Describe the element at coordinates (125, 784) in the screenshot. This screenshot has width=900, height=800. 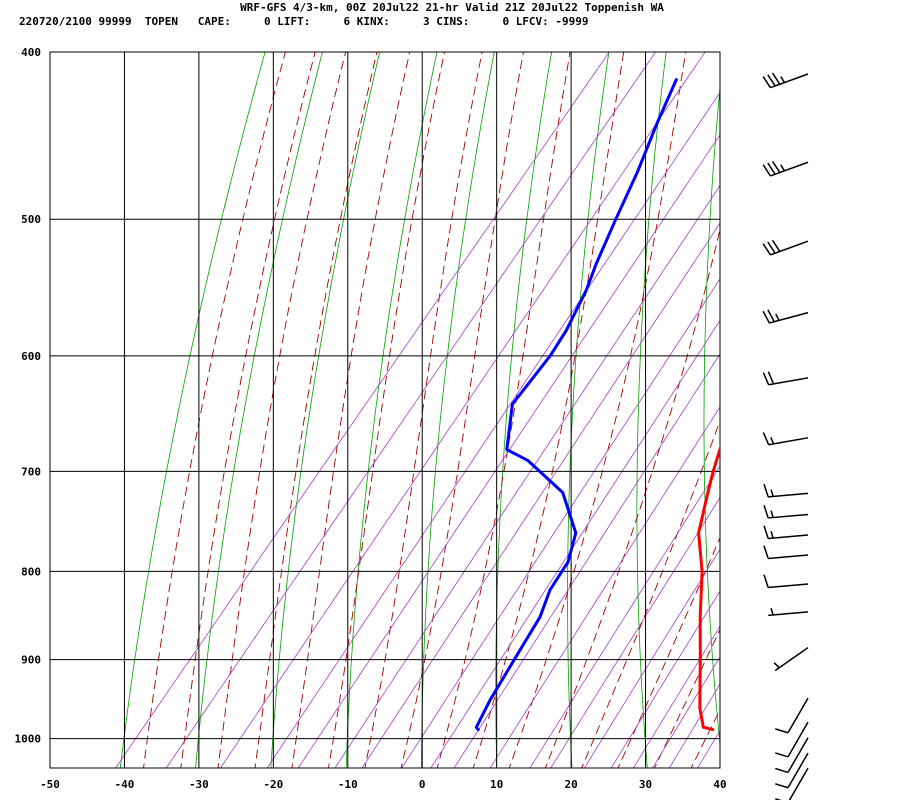
I see `temperature-tick-label: -40` at that location.